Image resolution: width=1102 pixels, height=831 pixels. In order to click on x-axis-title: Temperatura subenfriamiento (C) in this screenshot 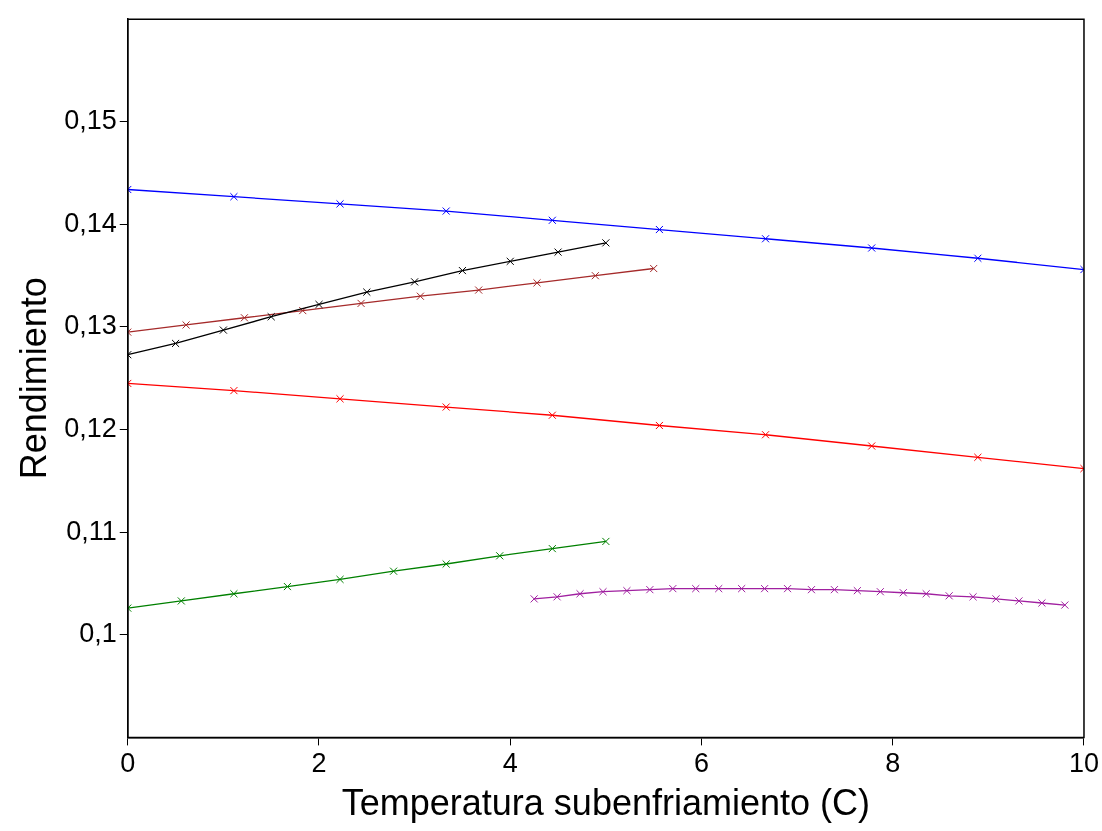, I will do `click(605, 803)`.